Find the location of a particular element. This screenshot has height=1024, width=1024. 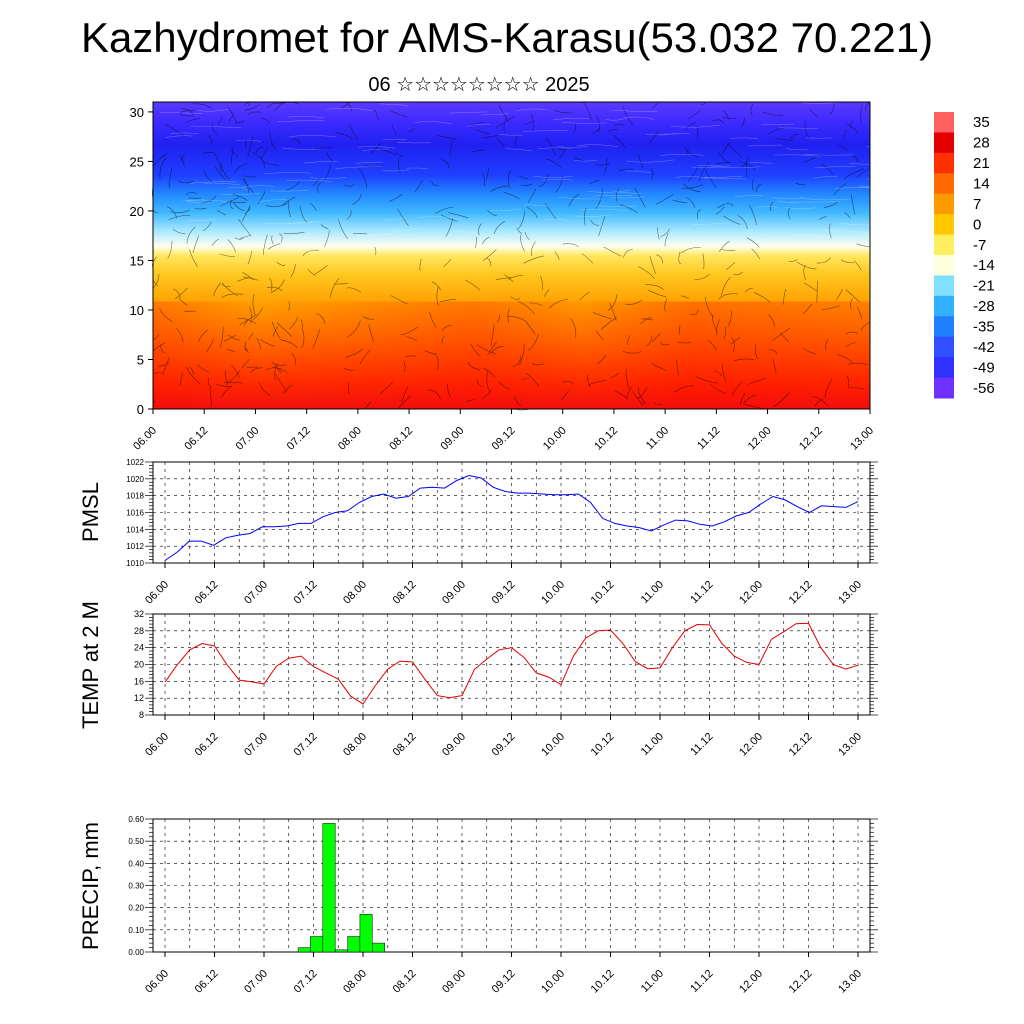

temp-series-line is located at coordinates (511, 663).